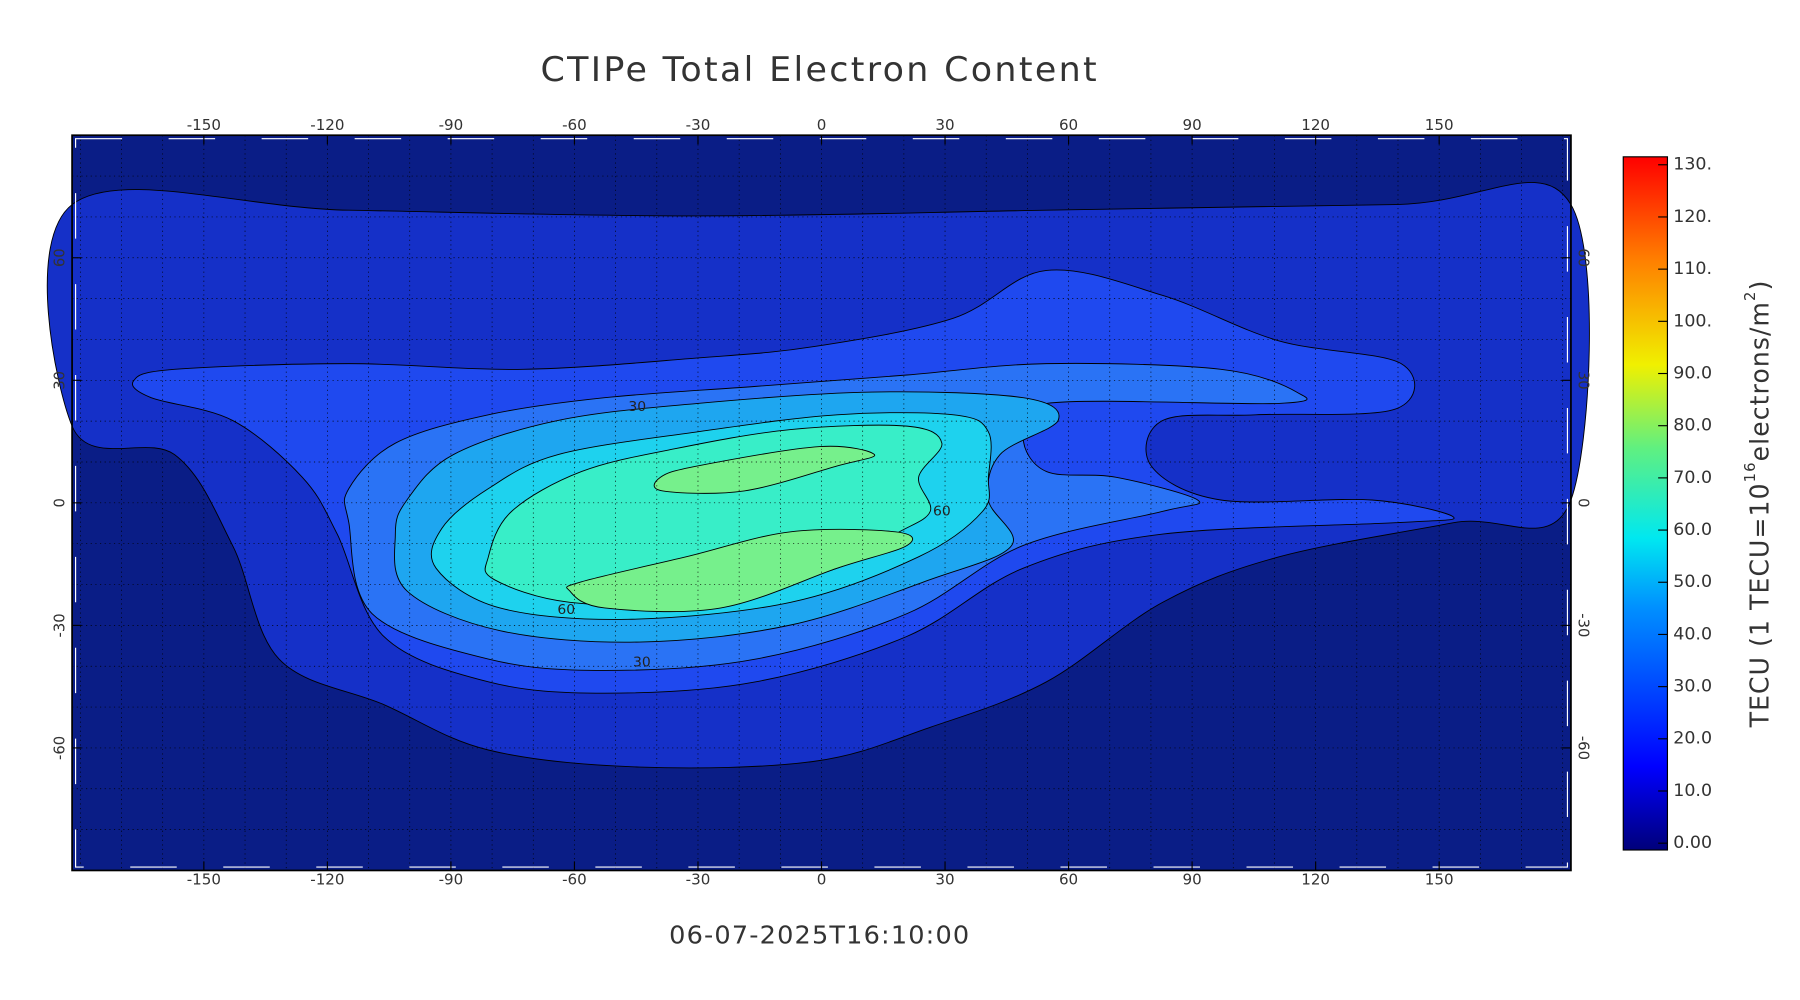 The image size is (1800, 1000). What do you see at coordinates (1692, 374) in the screenshot?
I see `colorbar-tick-label: 90.0` at bounding box center [1692, 374].